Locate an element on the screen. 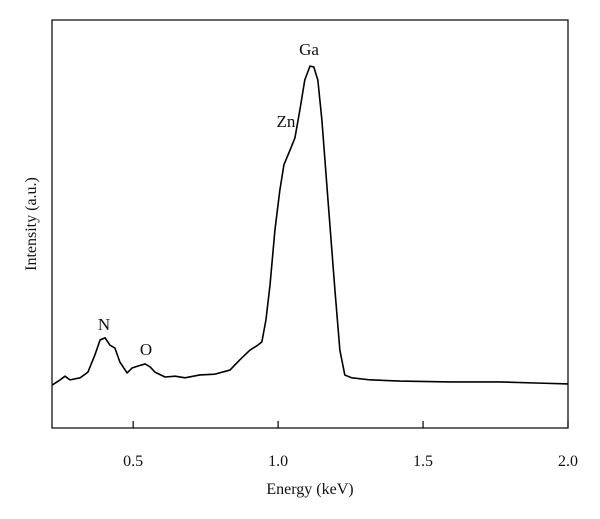 The image size is (600, 519). annotation: N is located at coordinates (104, 324).